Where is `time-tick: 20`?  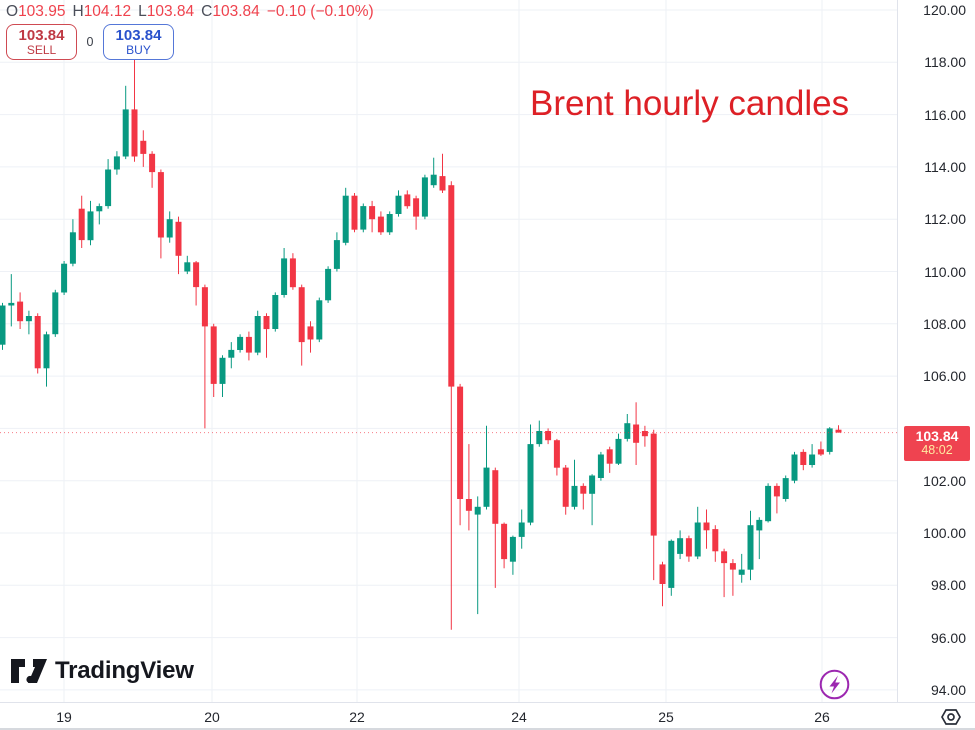
time-tick: 20 is located at coordinates (212, 717).